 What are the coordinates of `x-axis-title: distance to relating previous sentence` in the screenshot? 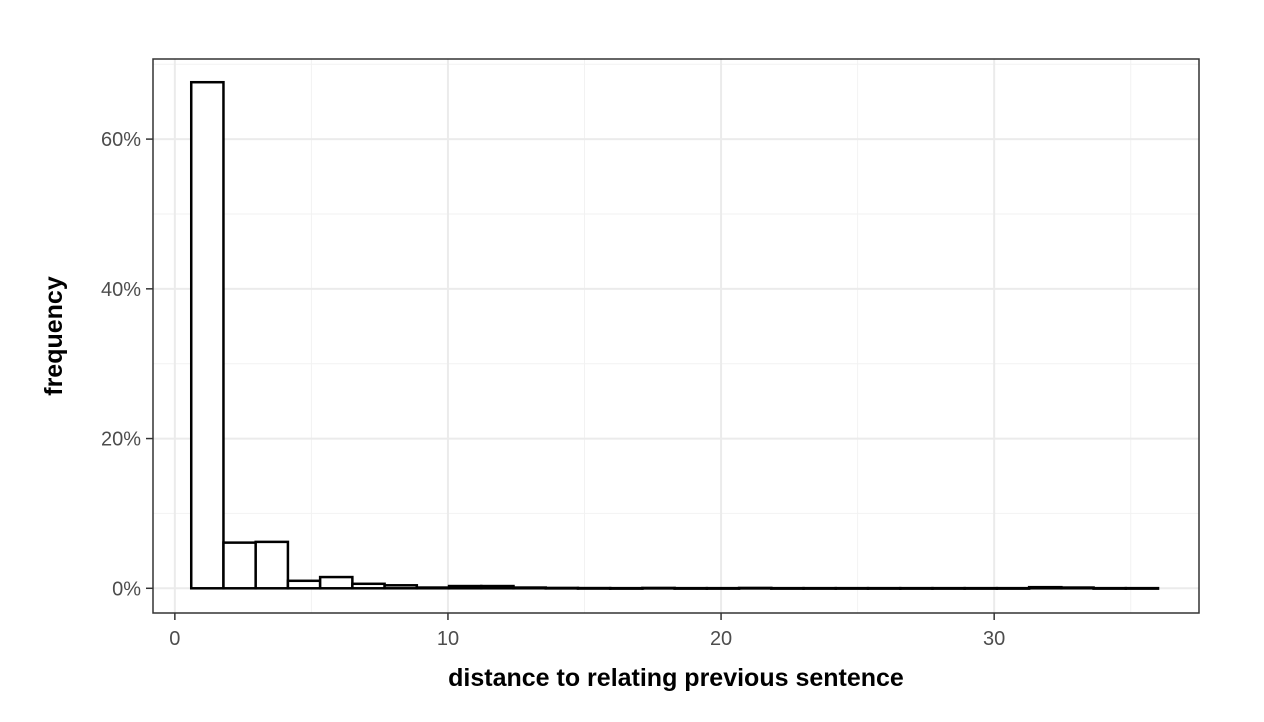 It's located at (676, 678).